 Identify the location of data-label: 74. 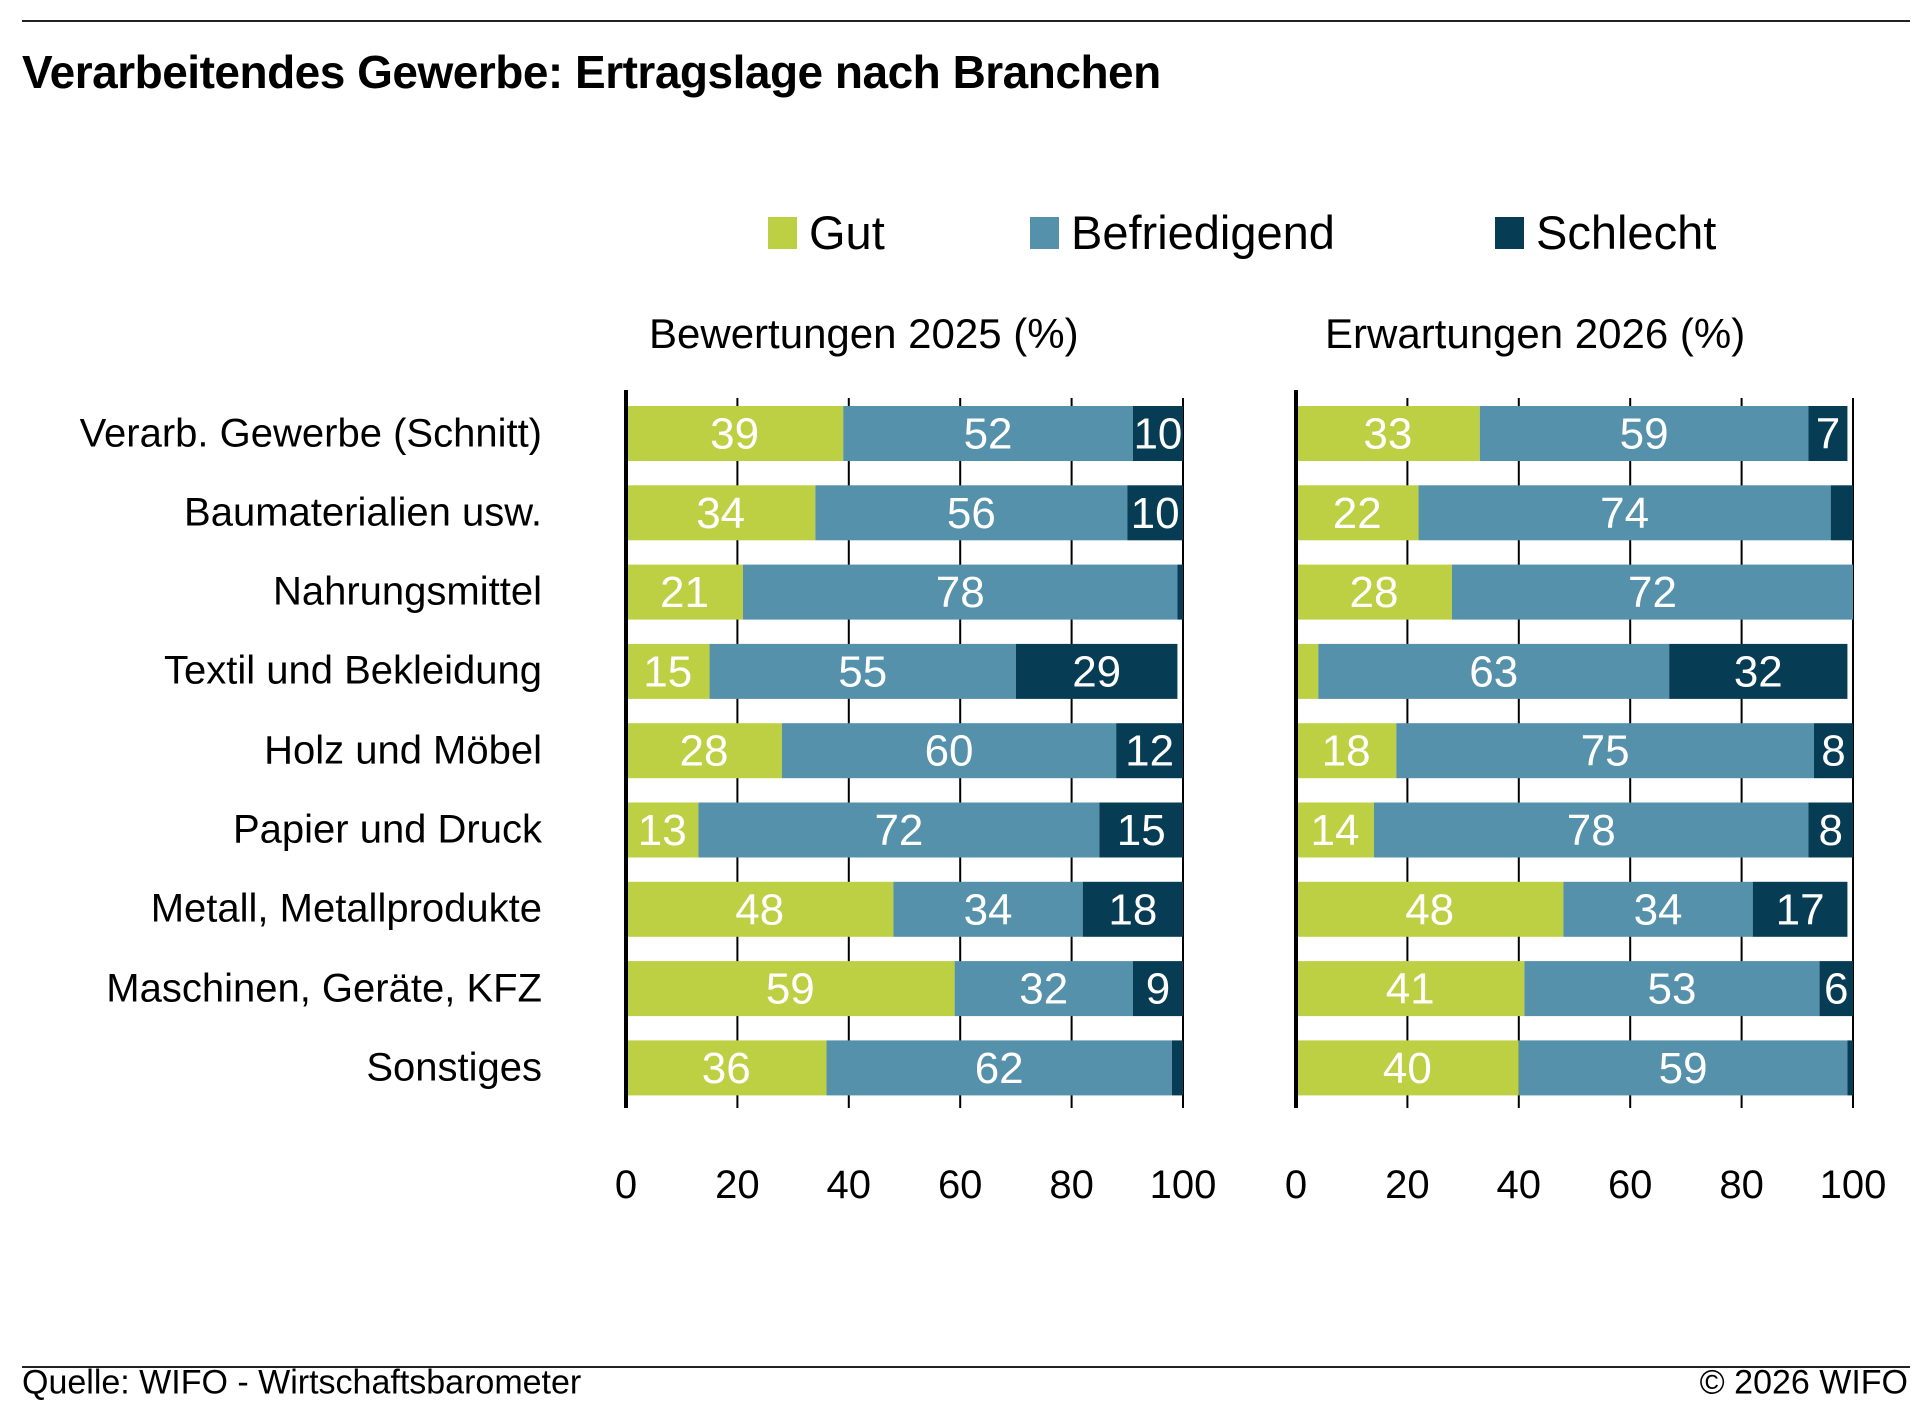
(1624, 513).